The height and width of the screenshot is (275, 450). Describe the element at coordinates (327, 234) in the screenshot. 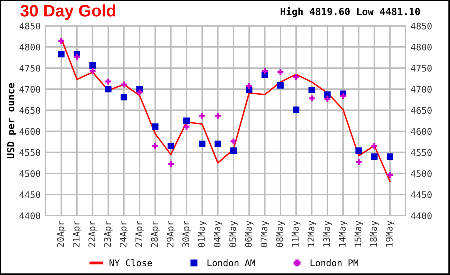

I see `x-tick-label: 13May` at that location.